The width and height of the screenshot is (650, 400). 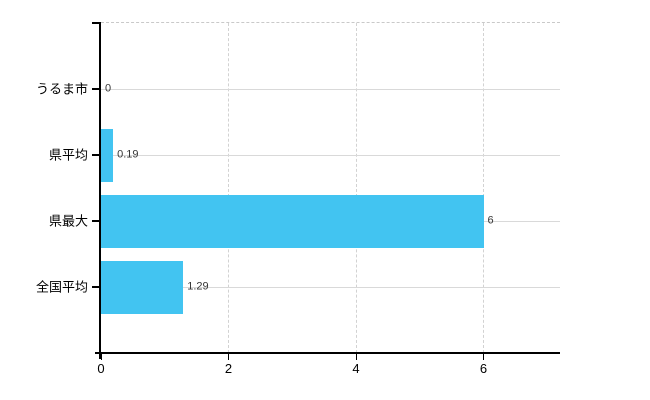 What do you see at coordinates (490, 220) in the screenshot?
I see `bar-value-label: 6` at bounding box center [490, 220].